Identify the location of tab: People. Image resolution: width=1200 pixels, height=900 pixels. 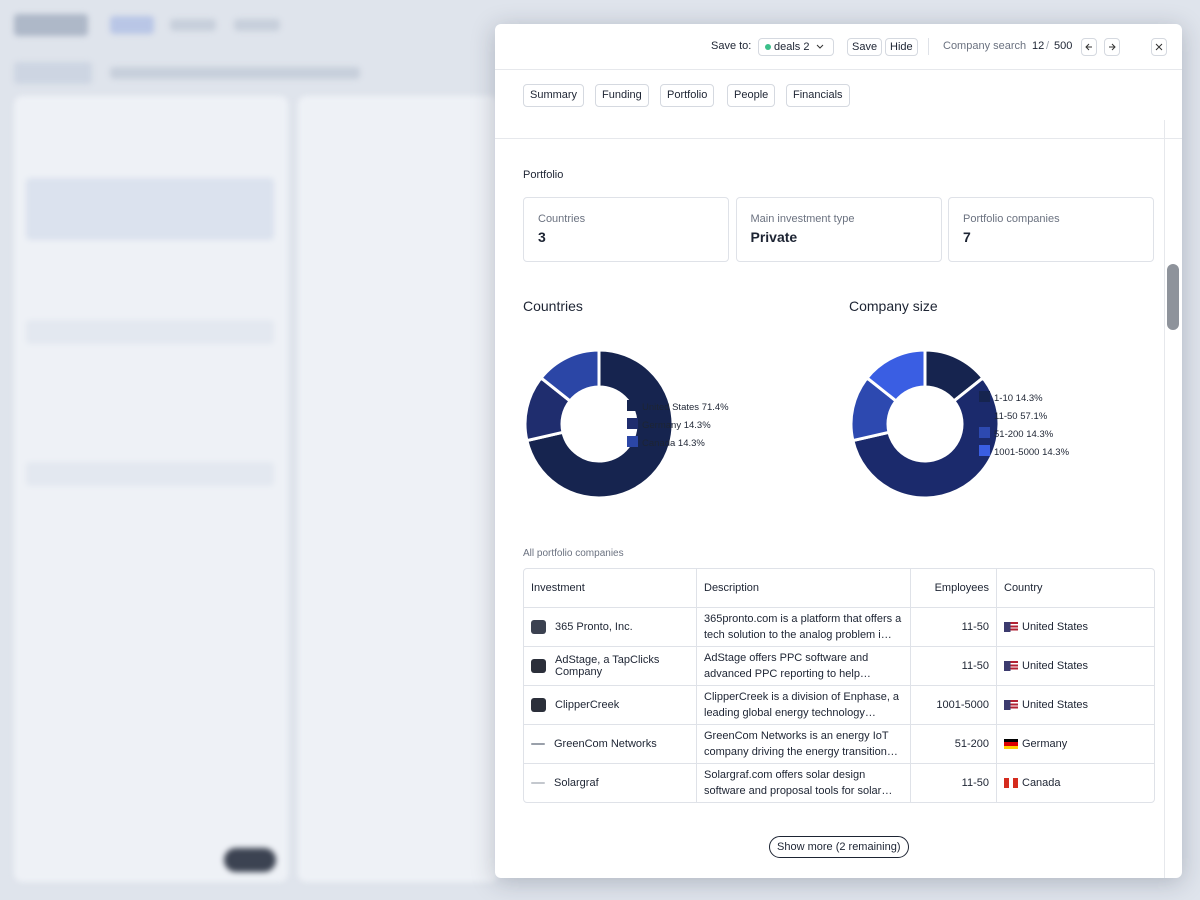
(751, 95).